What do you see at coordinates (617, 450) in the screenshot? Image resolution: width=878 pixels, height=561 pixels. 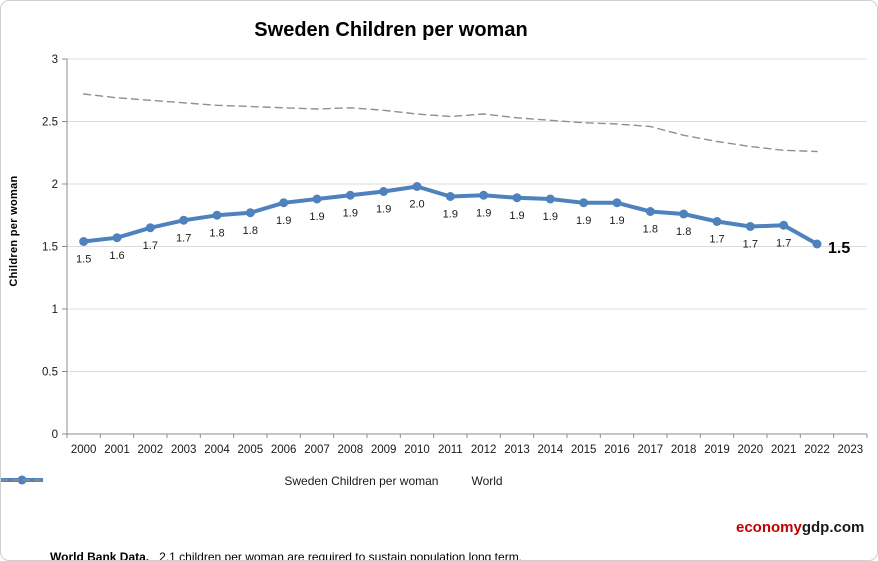 I see `x-tick-label: 2016` at bounding box center [617, 450].